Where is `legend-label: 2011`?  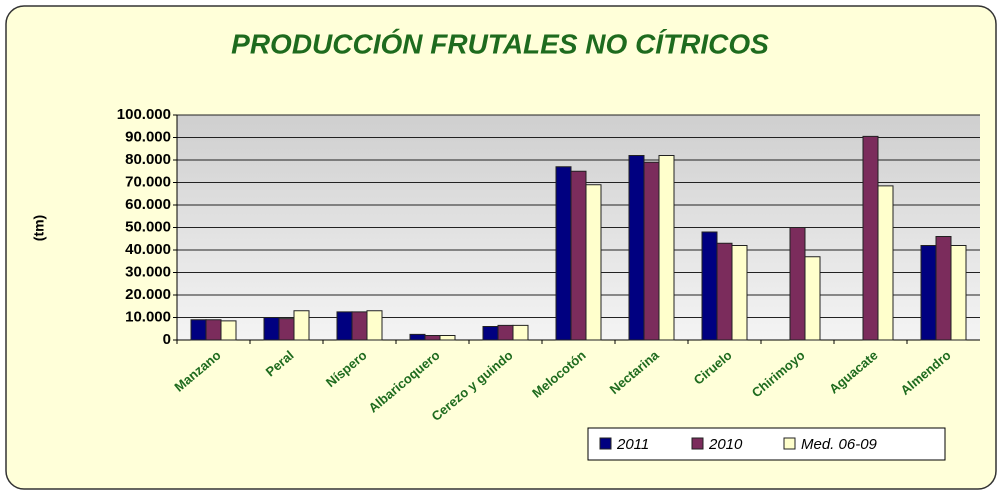 legend-label: 2011 is located at coordinates (632, 444).